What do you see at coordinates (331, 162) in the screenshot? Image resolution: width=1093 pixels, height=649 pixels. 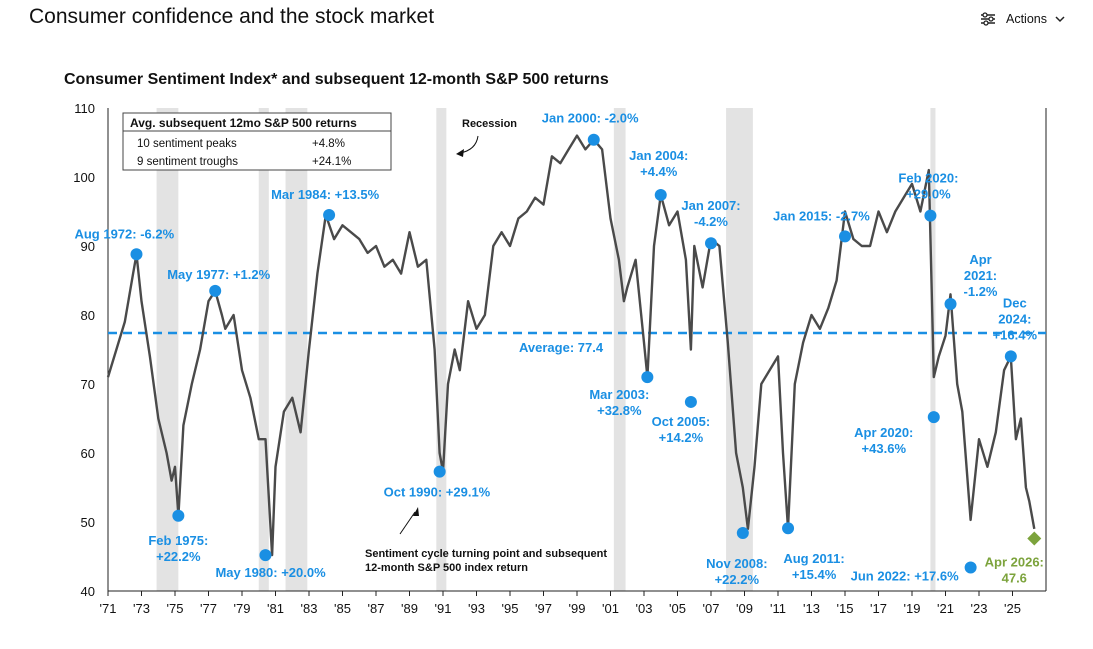 I see `table-row-value: +24.1%` at bounding box center [331, 162].